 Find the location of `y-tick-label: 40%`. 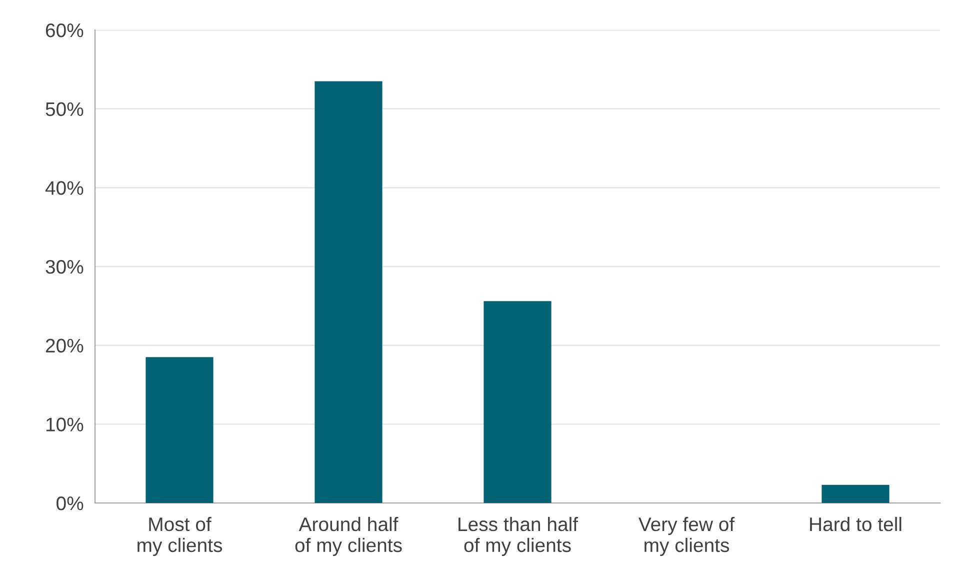

y-tick-label: 40% is located at coordinates (64, 188).